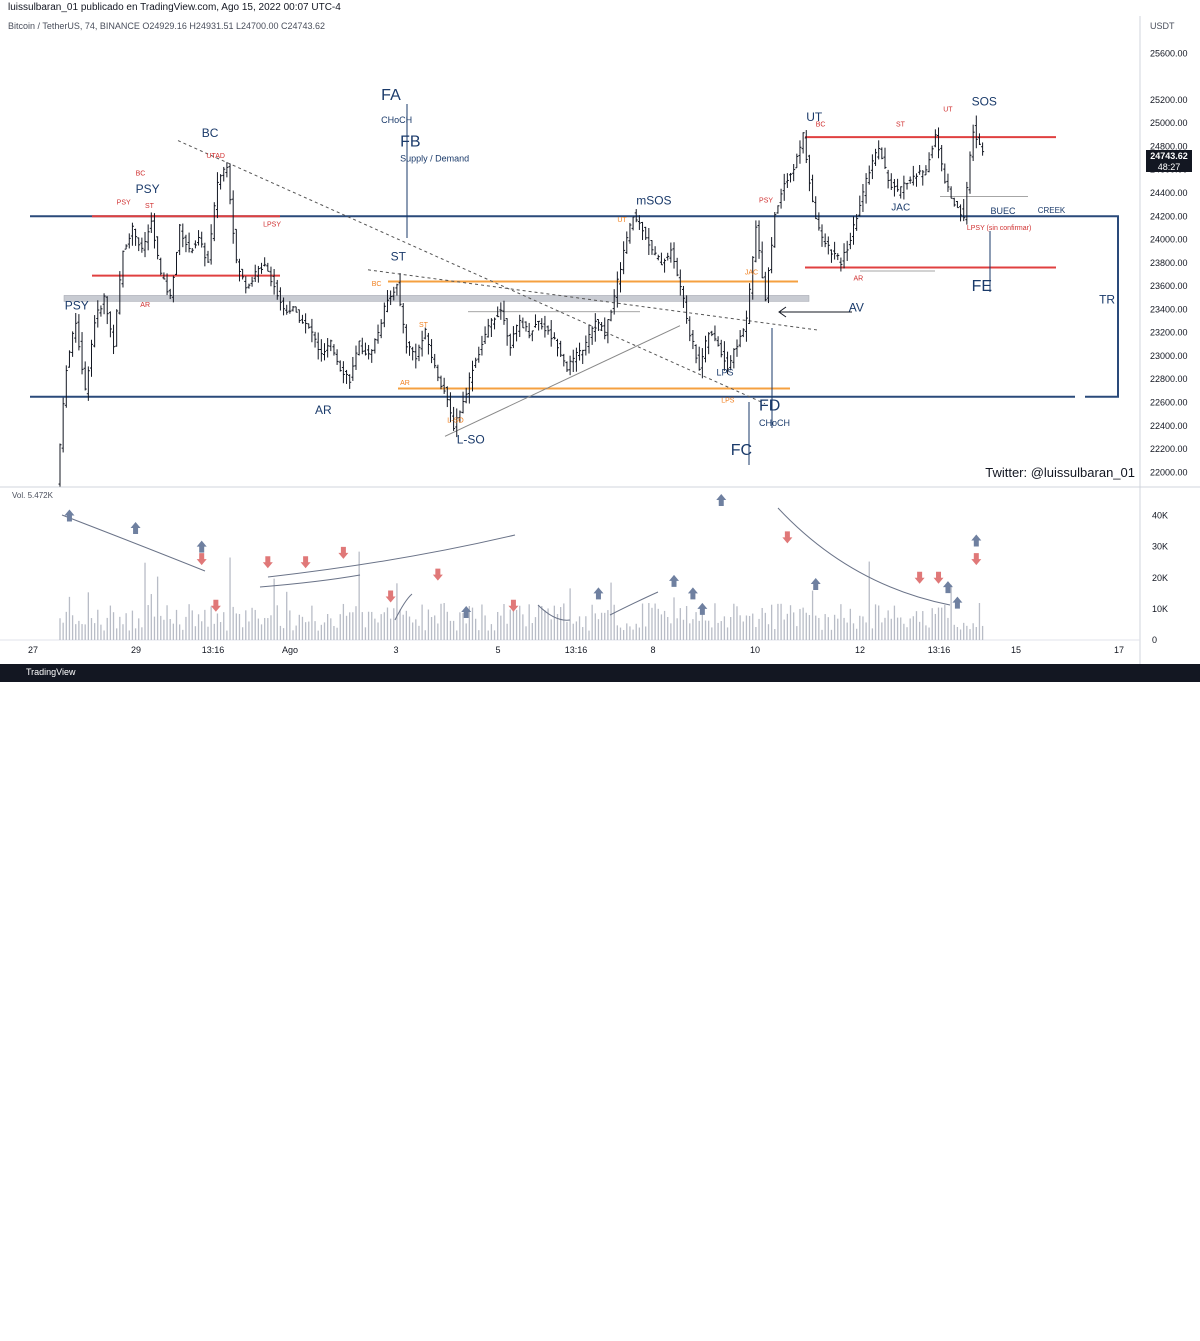  I want to click on tradingview-logo-icon, so click(14, 1336).